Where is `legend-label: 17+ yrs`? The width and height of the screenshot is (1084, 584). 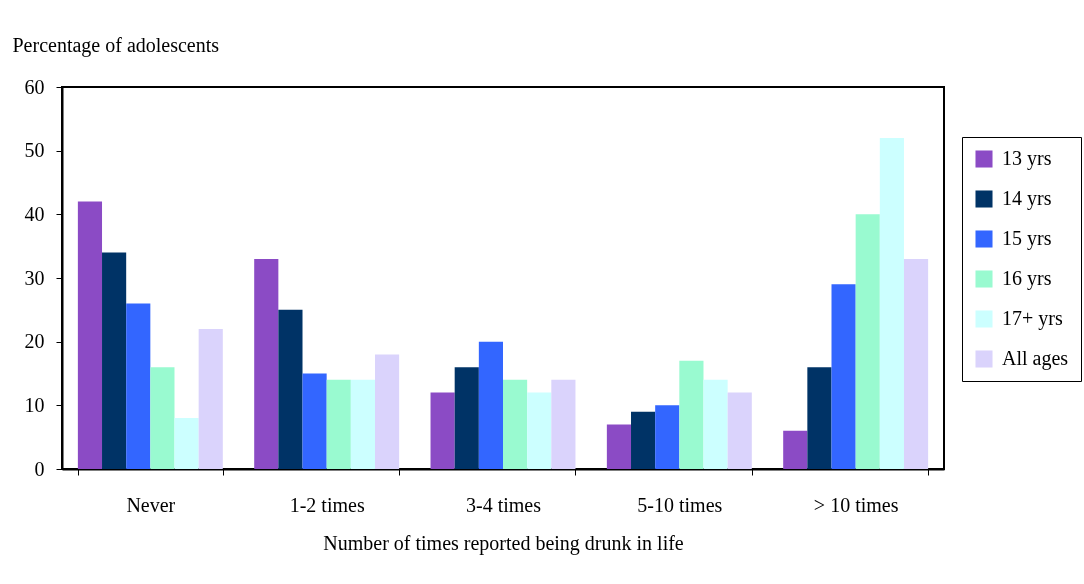
legend-label: 17+ yrs is located at coordinates (1032, 318).